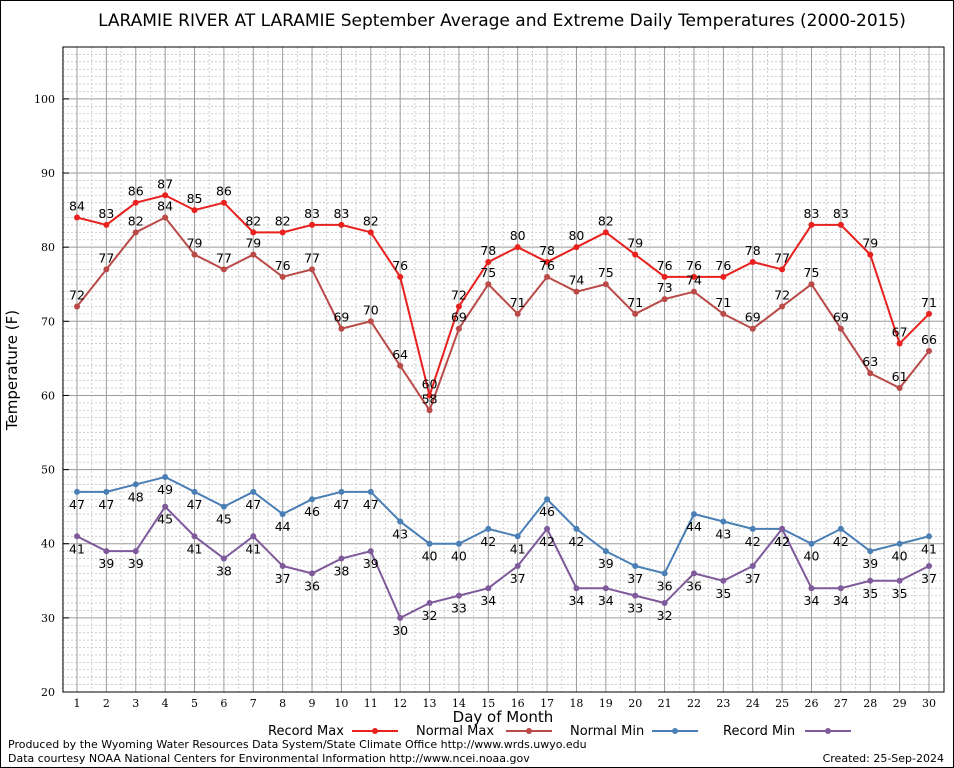 The image size is (954, 768). Describe the element at coordinates (694, 585) in the screenshot. I see `record-min-value-label: 36` at that location.